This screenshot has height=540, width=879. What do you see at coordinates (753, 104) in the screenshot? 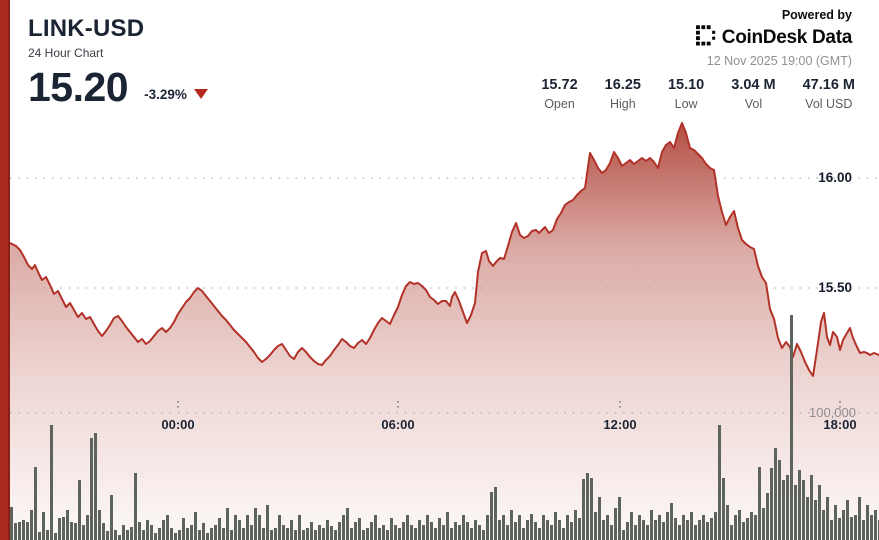
I see `stat-label: Vol` at bounding box center [753, 104].